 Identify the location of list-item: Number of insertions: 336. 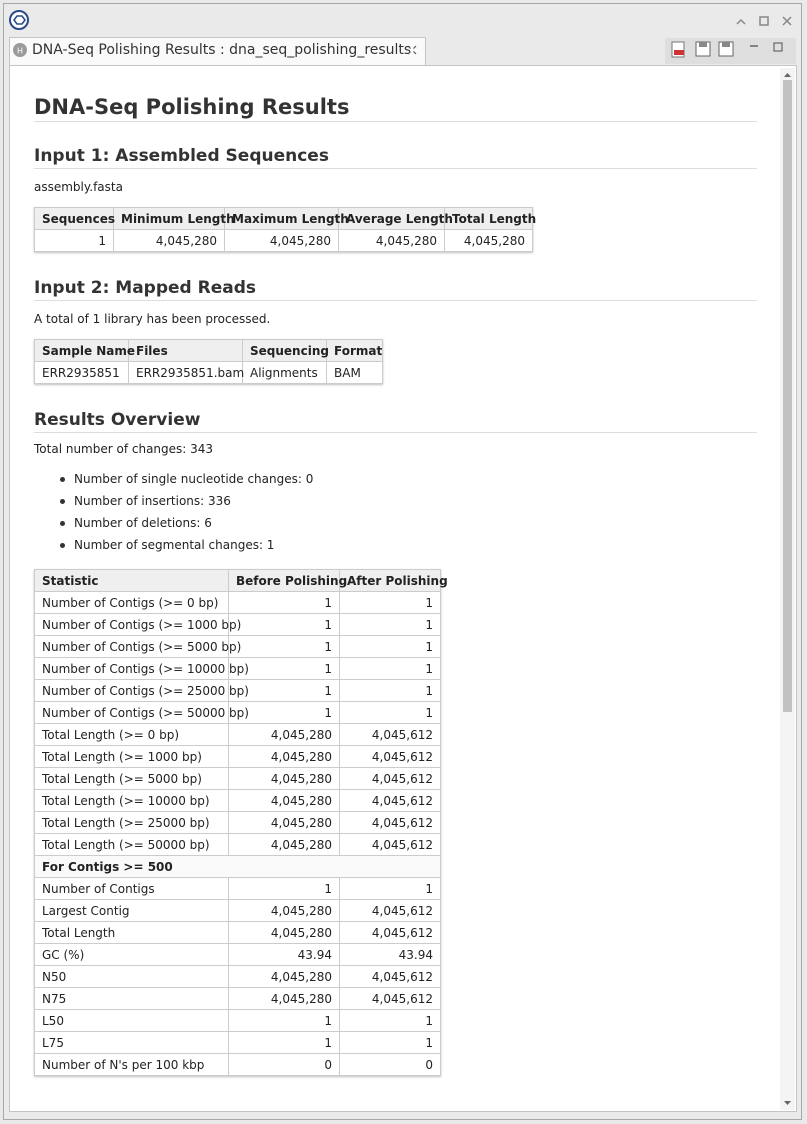
(173, 501).